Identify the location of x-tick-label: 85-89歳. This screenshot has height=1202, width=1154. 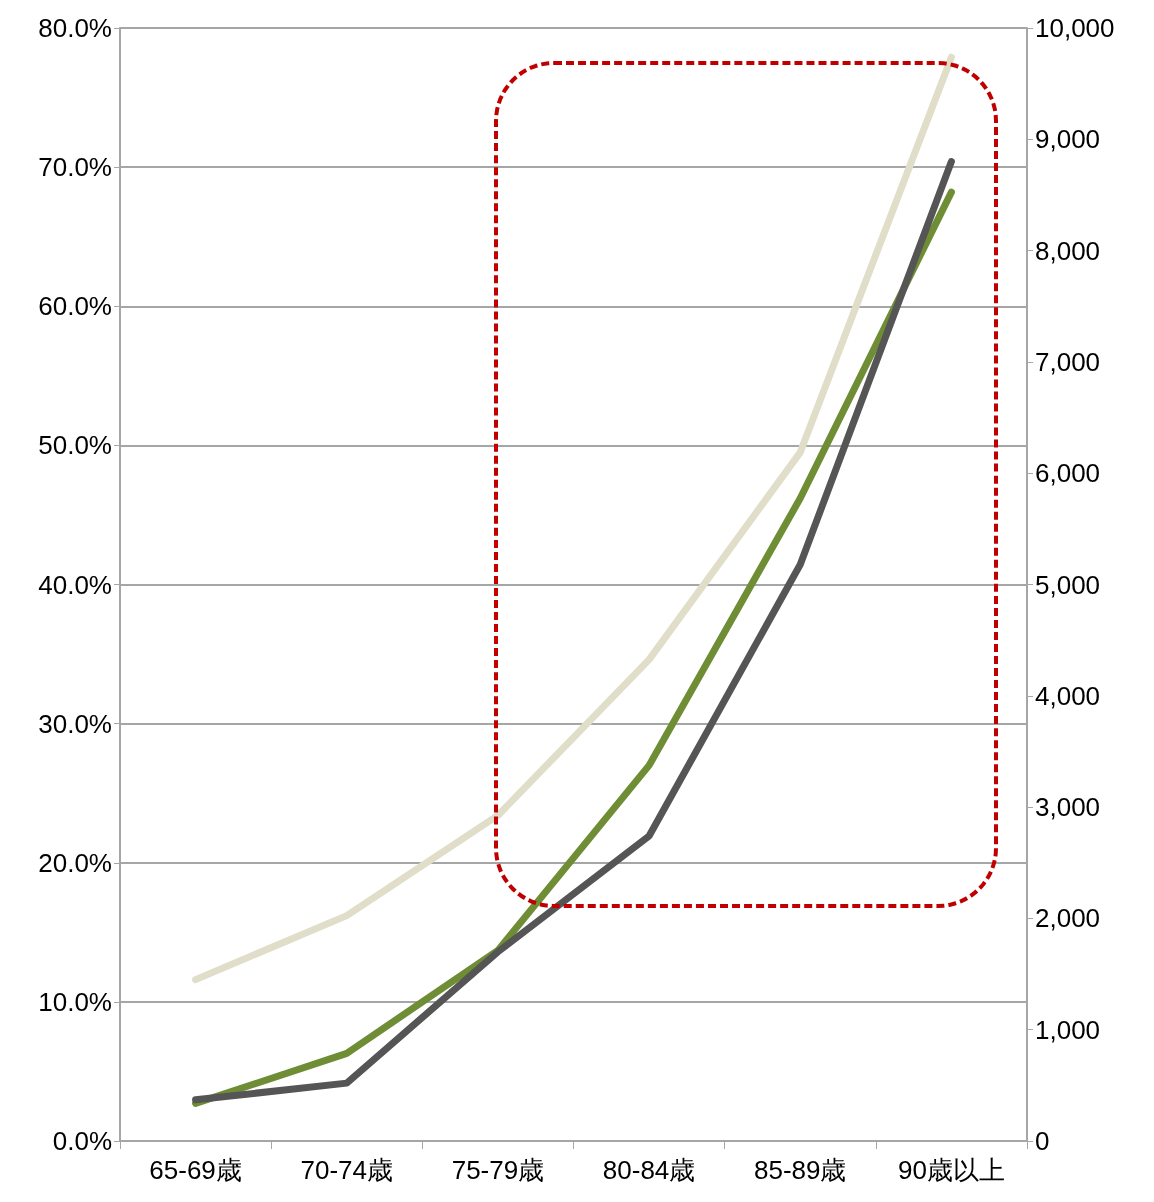
(800, 1170).